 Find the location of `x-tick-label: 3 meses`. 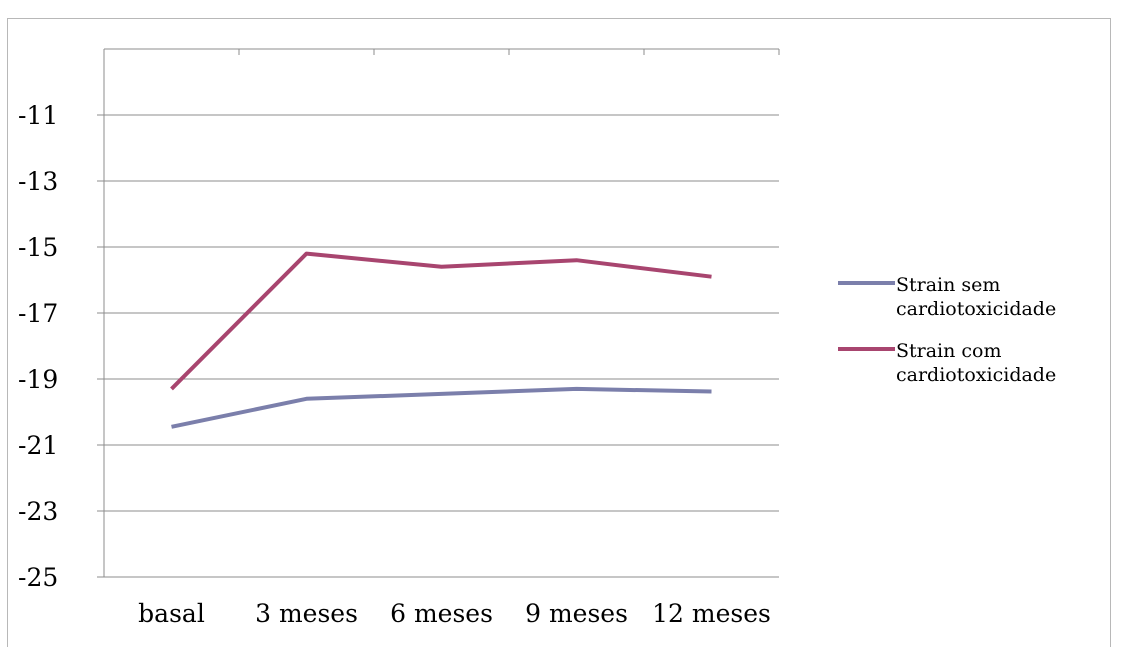

x-tick-label: 3 meses is located at coordinates (306, 613).